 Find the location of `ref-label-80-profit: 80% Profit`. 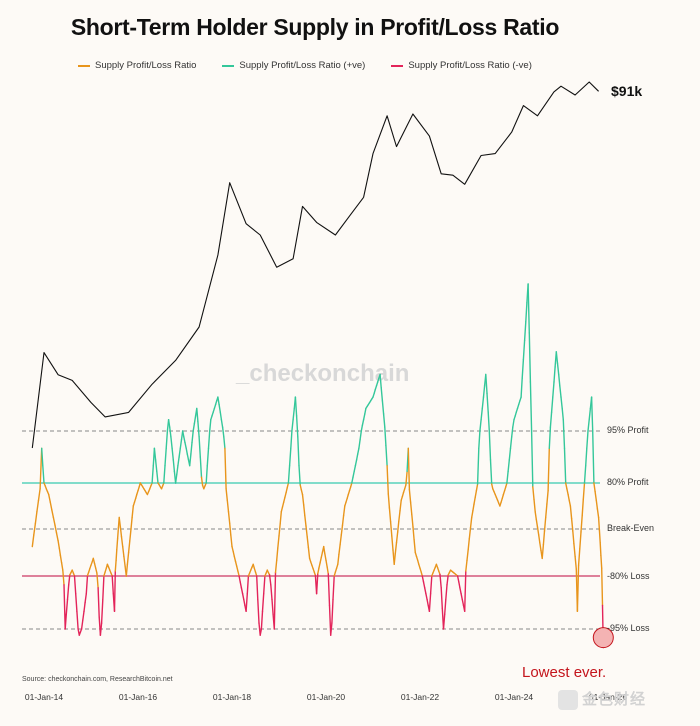

ref-label-80-profit: 80% Profit is located at coordinates (628, 482).